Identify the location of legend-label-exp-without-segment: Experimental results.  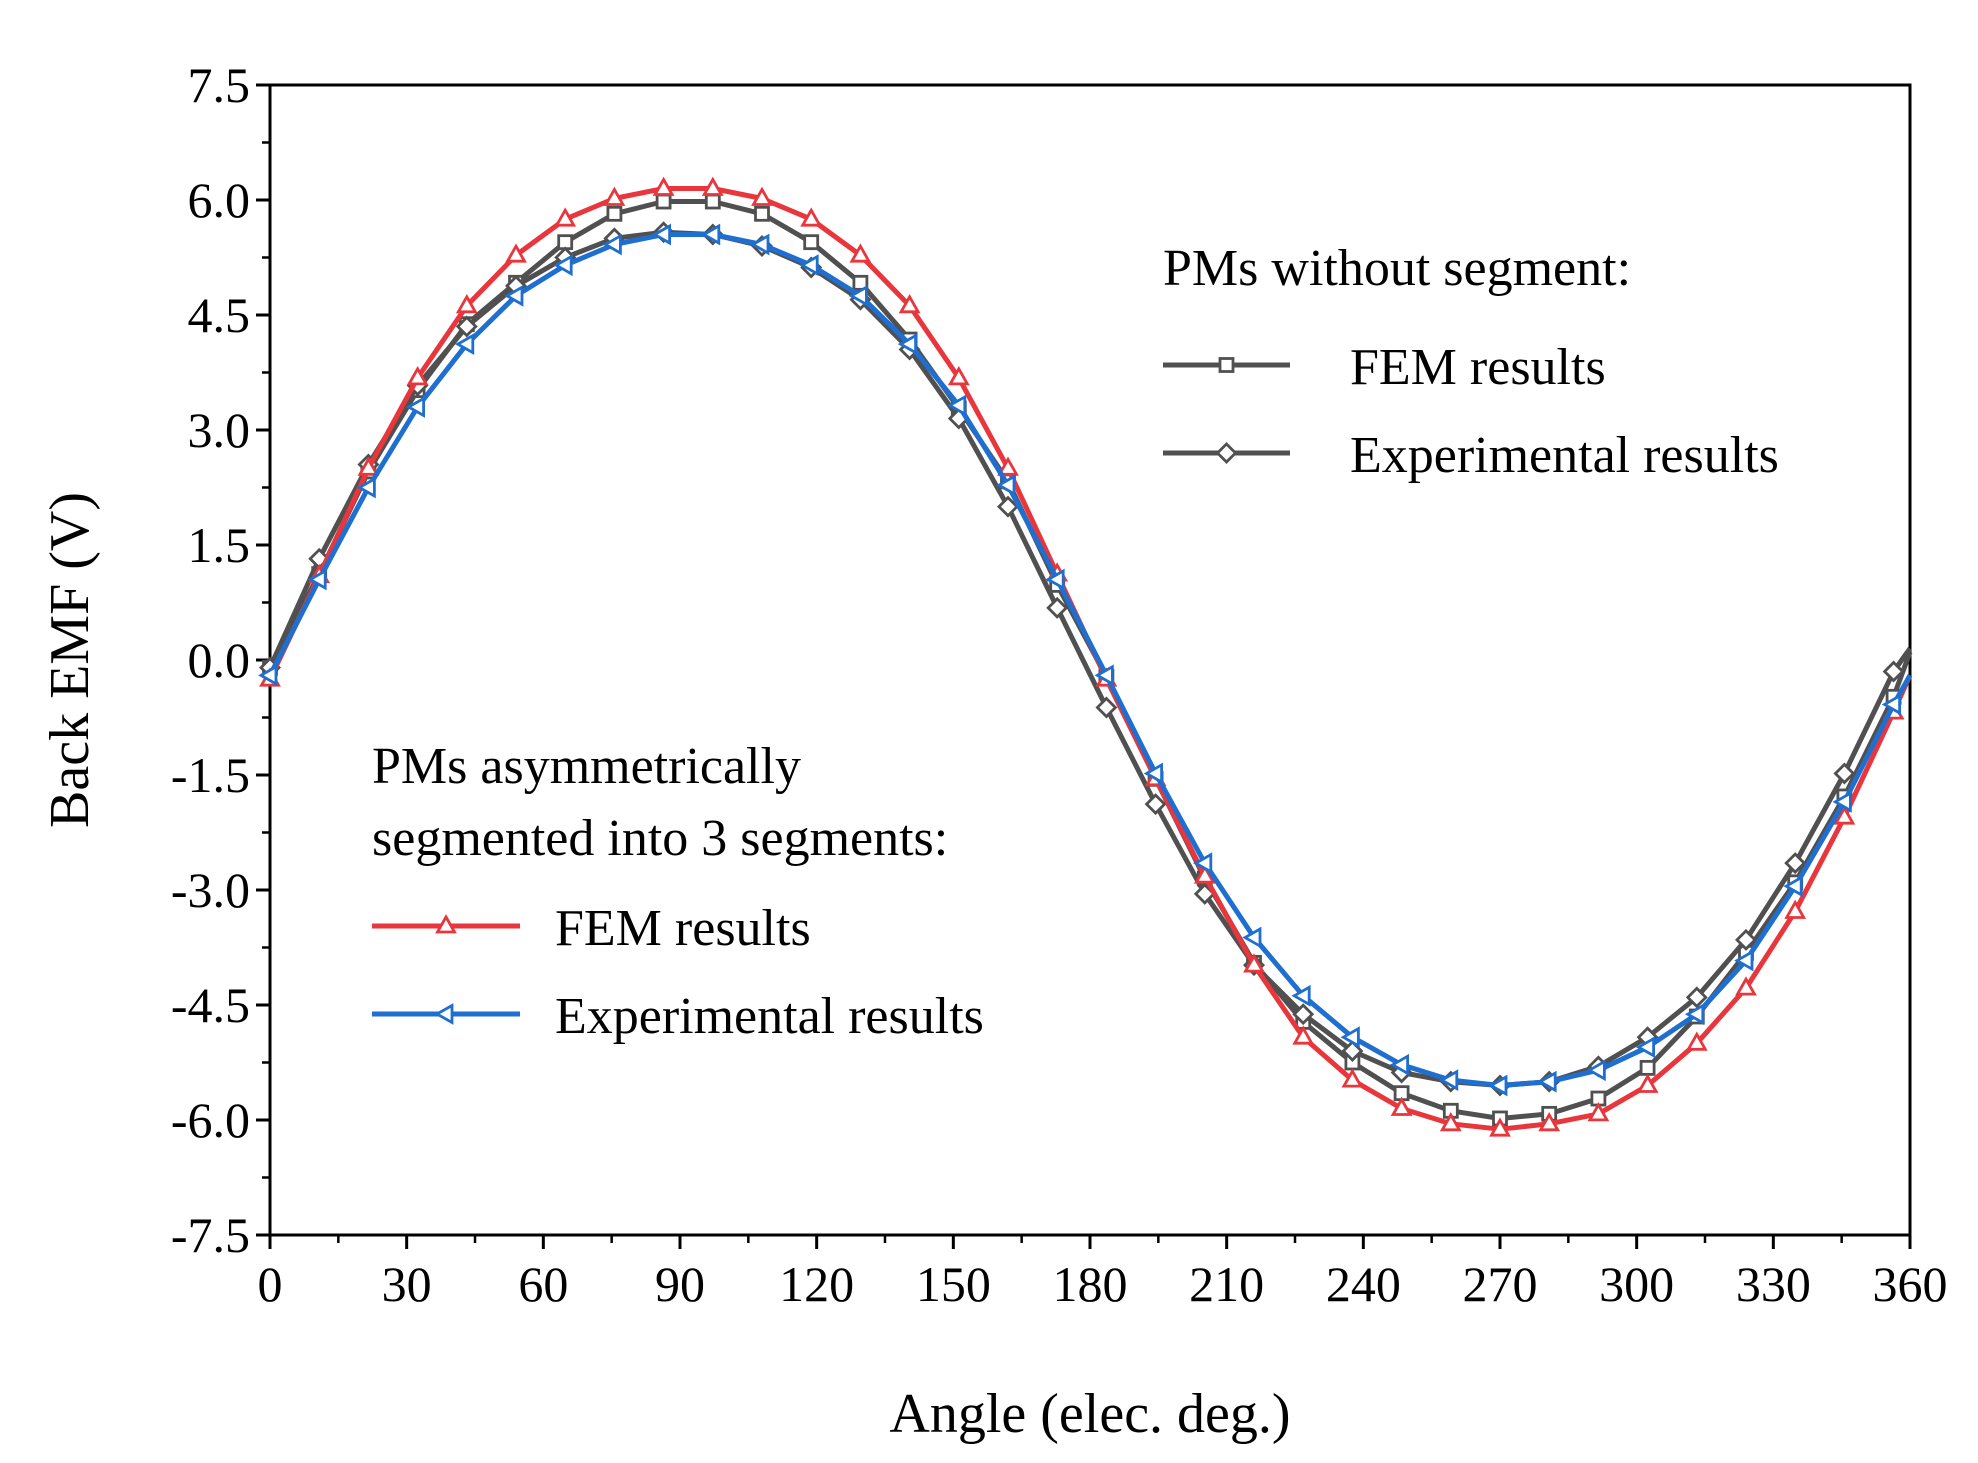
(1564, 455).